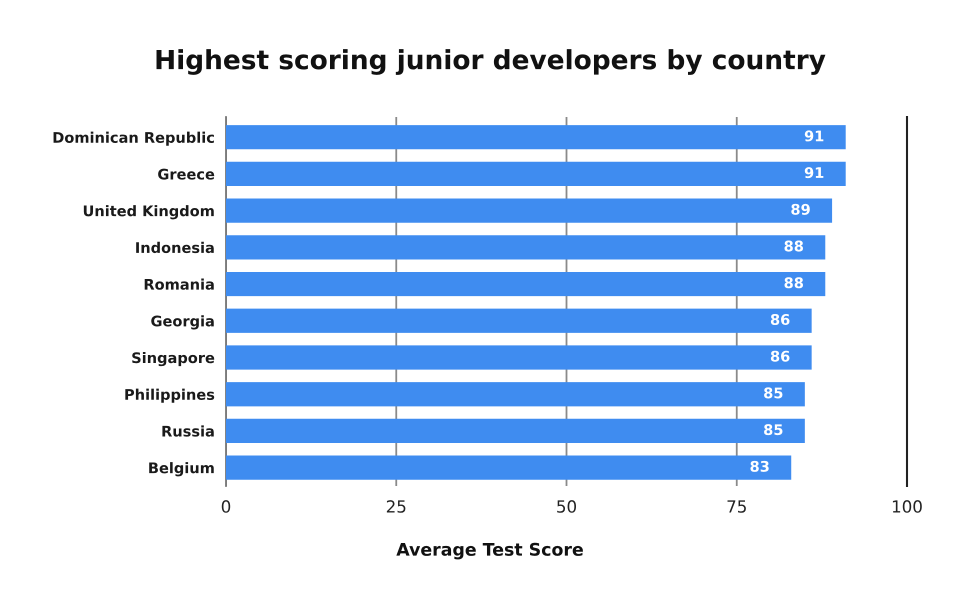 The height and width of the screenshot is (596, 960). Describe the element at coordinates (134, 139) in the screenshot. I see `y-tick-label: Dominican Republic` at that location.